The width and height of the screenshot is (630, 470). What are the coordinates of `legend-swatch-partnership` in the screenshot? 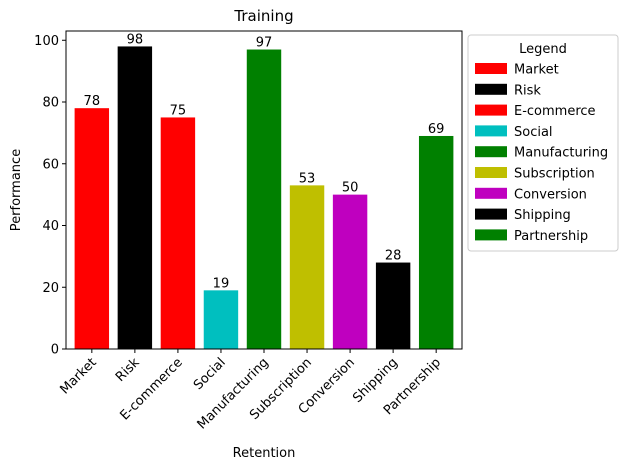 It's located at (491, 235).